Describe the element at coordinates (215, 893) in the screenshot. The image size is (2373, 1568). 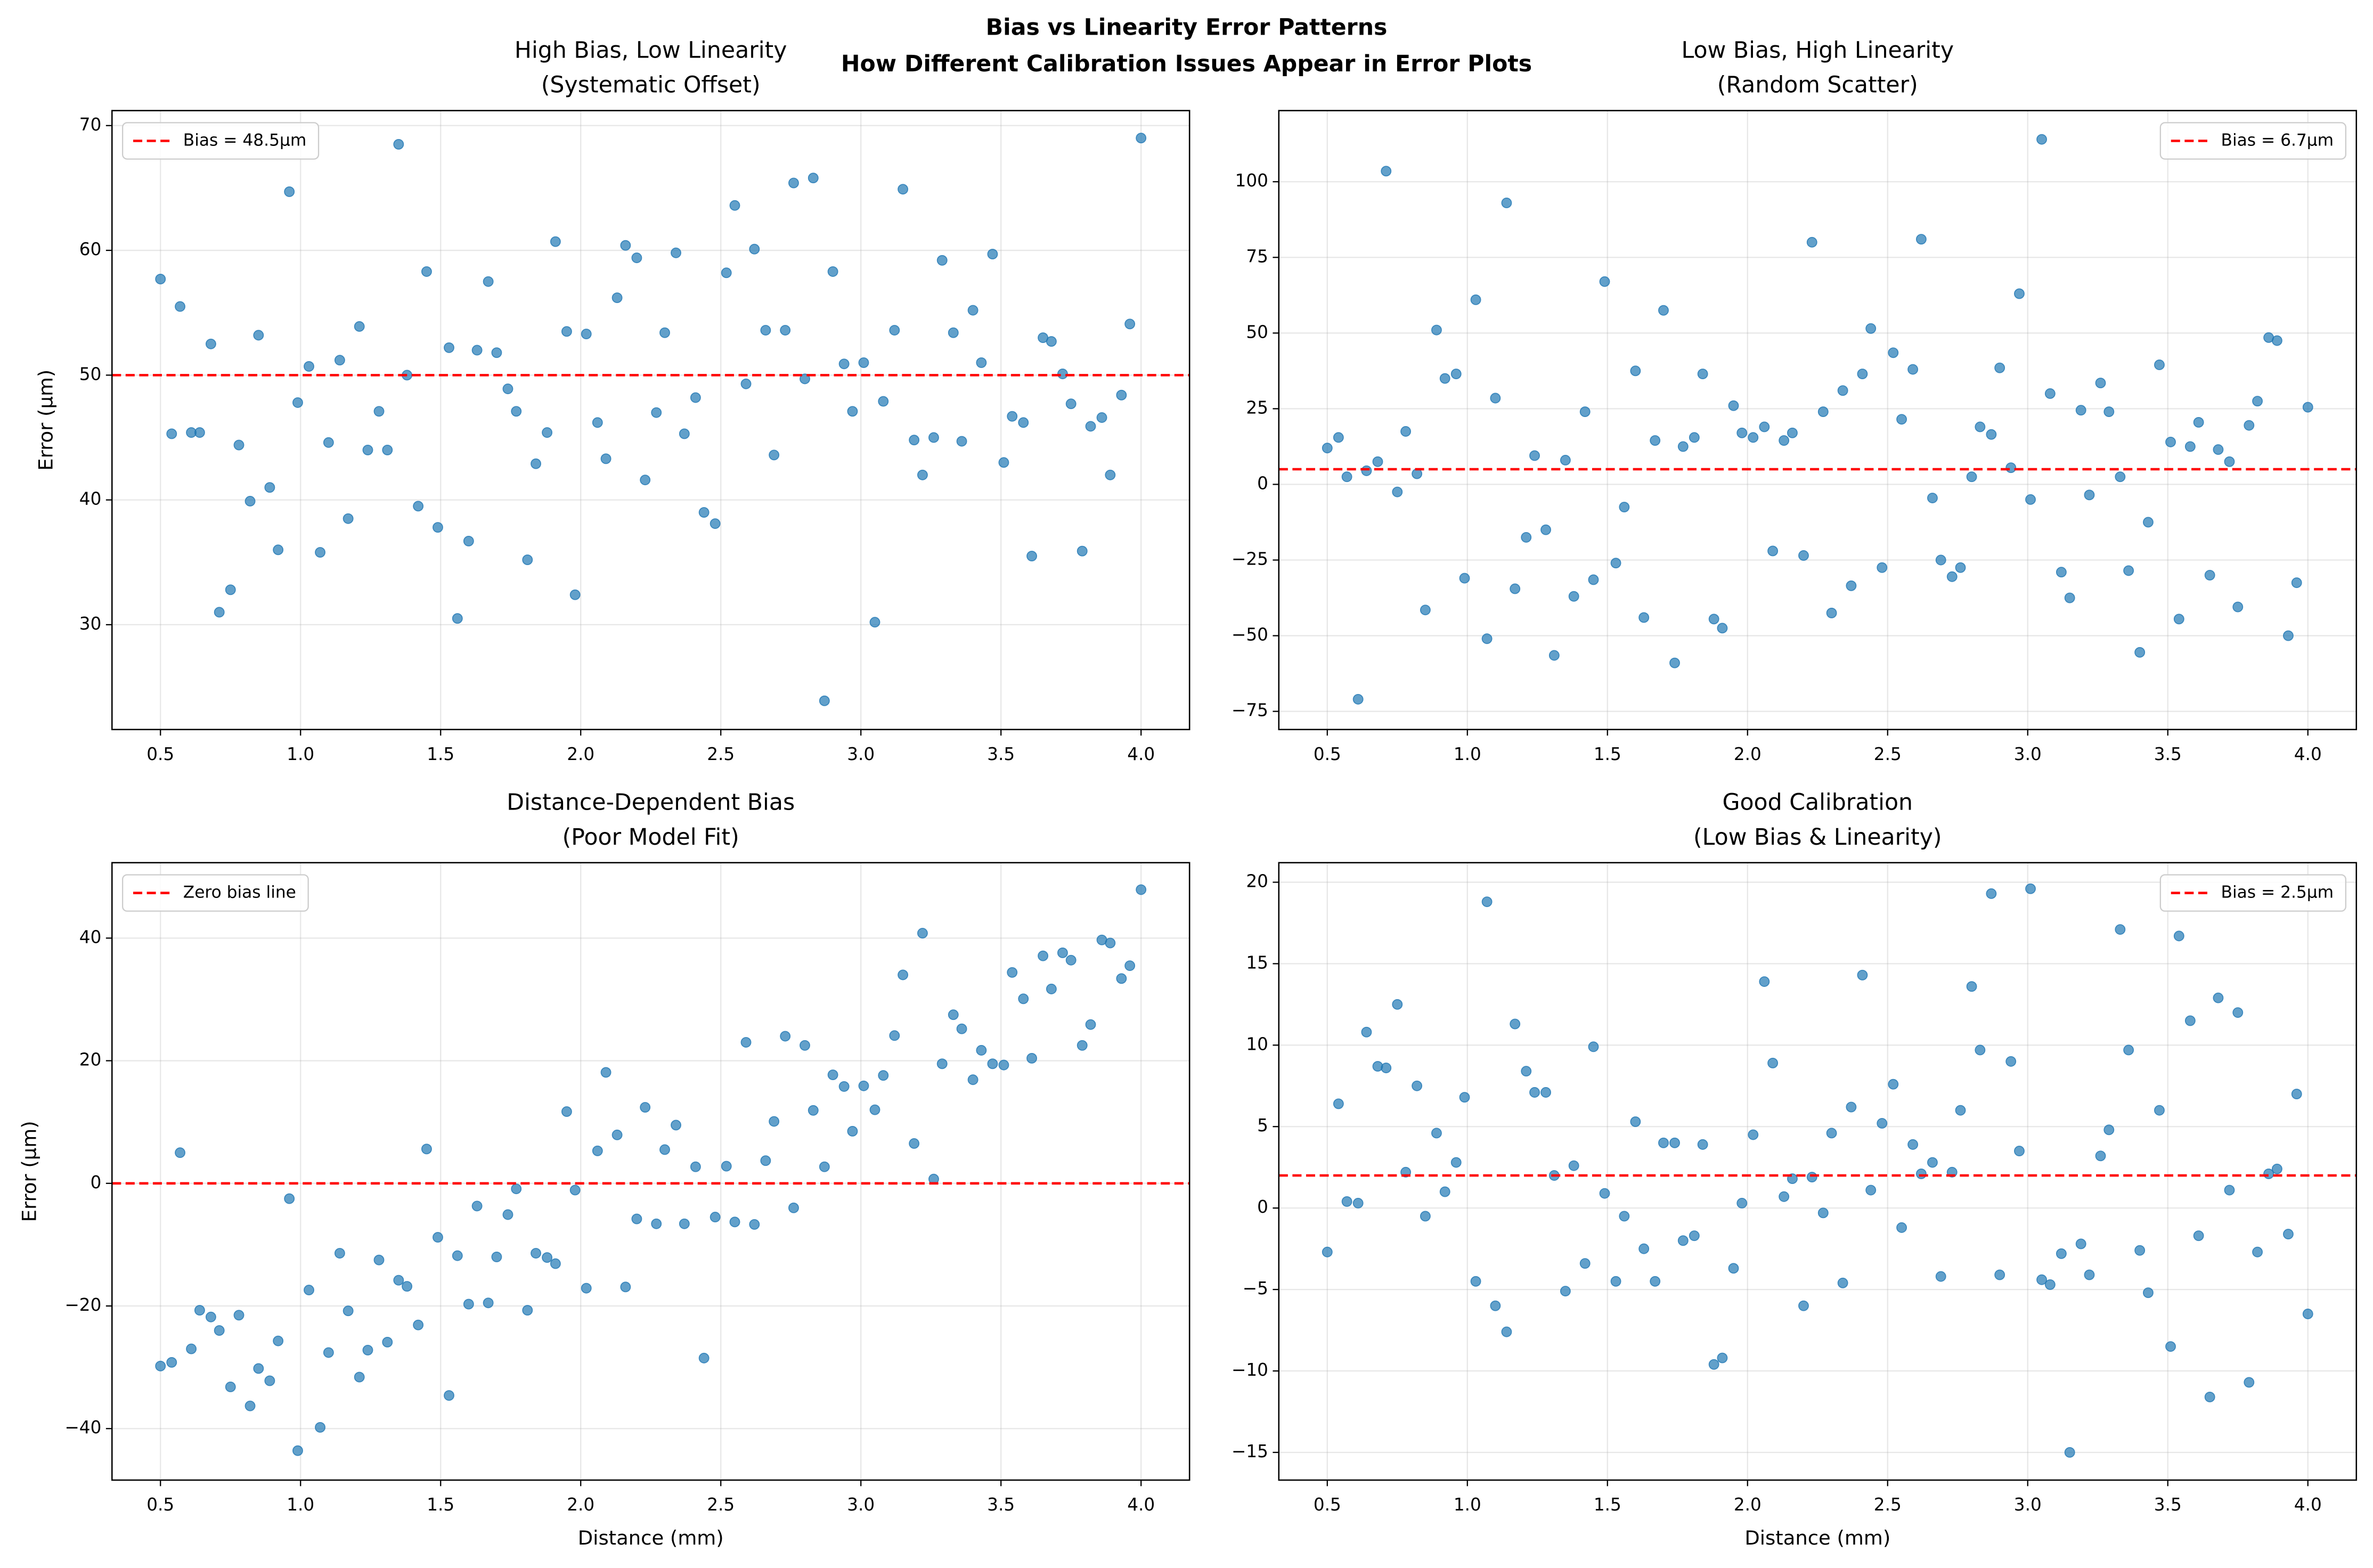
I see `legend: Zero bias line` at that location.